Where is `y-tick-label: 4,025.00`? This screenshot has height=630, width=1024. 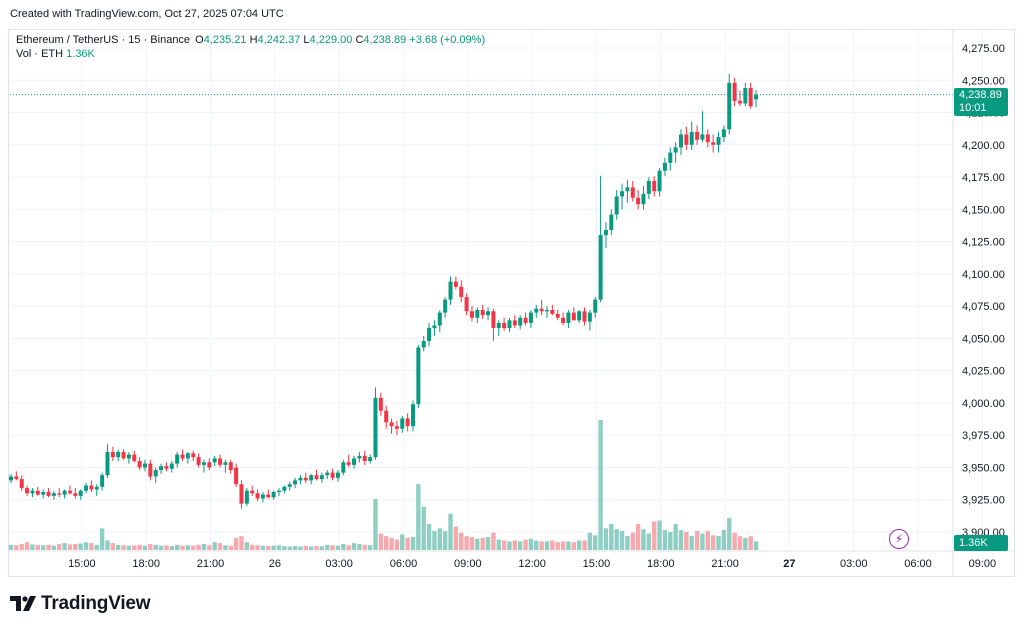 y-tick-label: 4,025.00 is located at coordinates (983, 372).